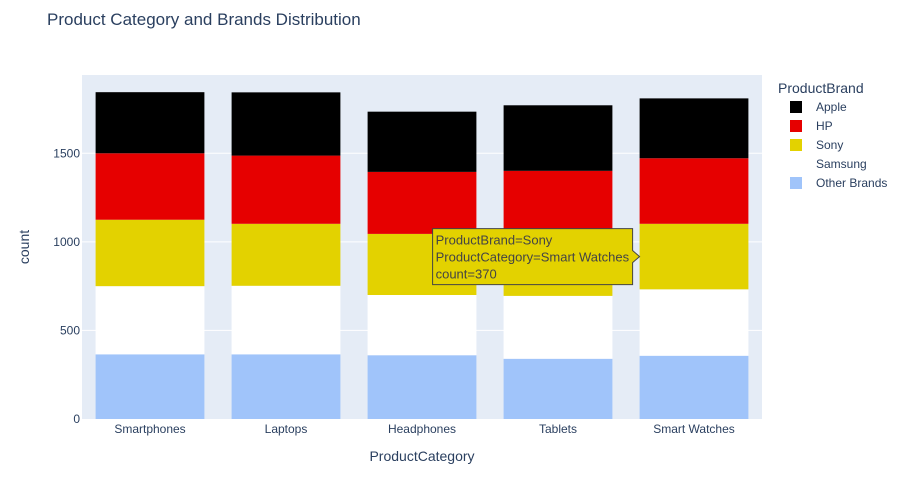  What do you see at coordinates (821, 88) in the screenshot?
I see `legend-title: ProductBrand` at bounding box center [821, 88].